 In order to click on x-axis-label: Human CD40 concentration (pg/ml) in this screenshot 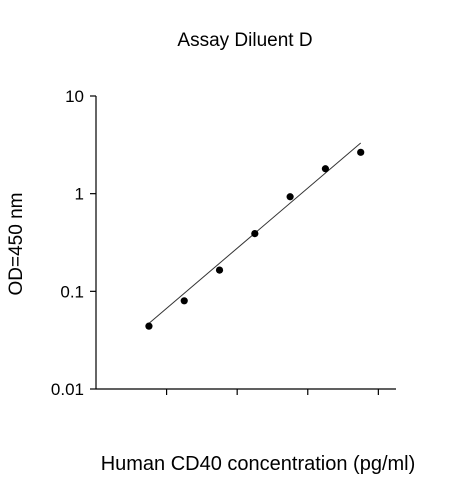, I will do `click(258, 464)`.